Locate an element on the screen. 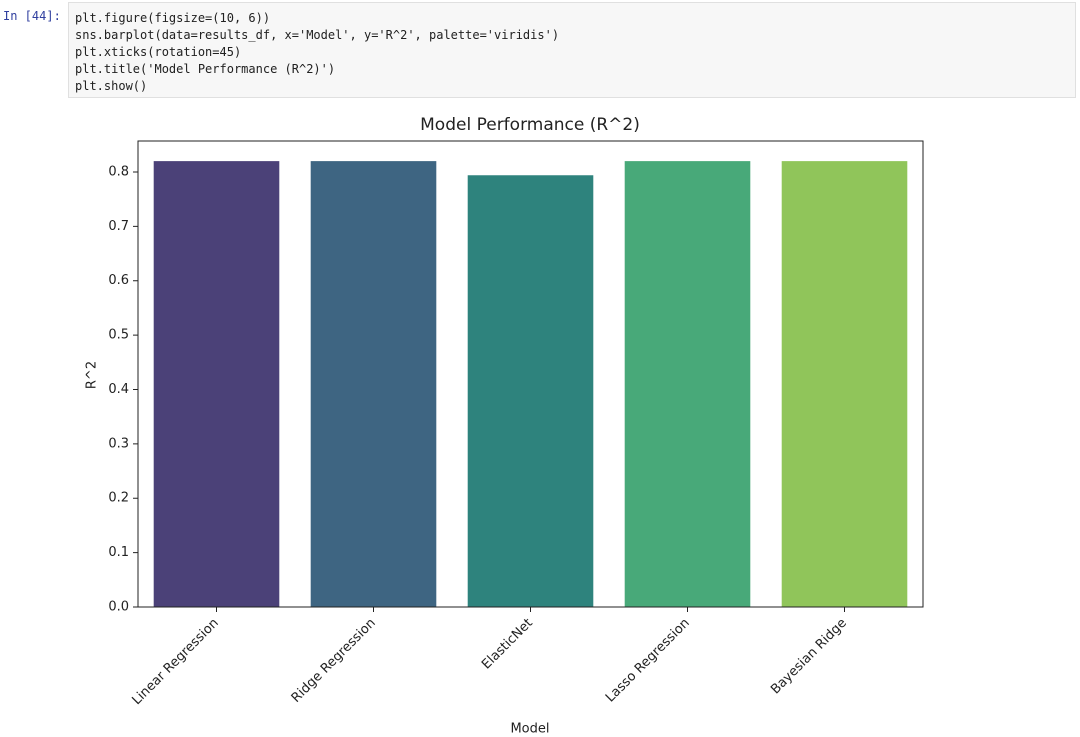 The width and height of the screenshot is (1080, 737). y-tick-label: 0.6 is located at coordinates (118, 280).